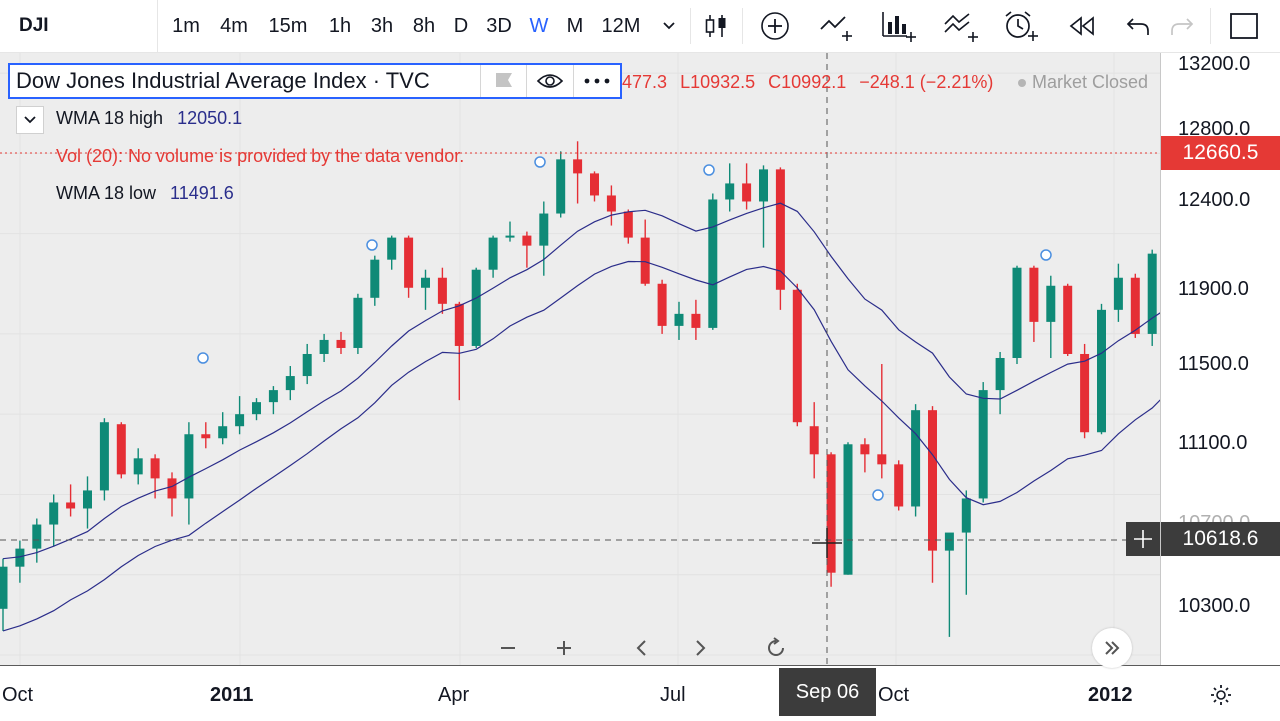  I want to click on scroll-to-realtime-button, so click(1112, 648).